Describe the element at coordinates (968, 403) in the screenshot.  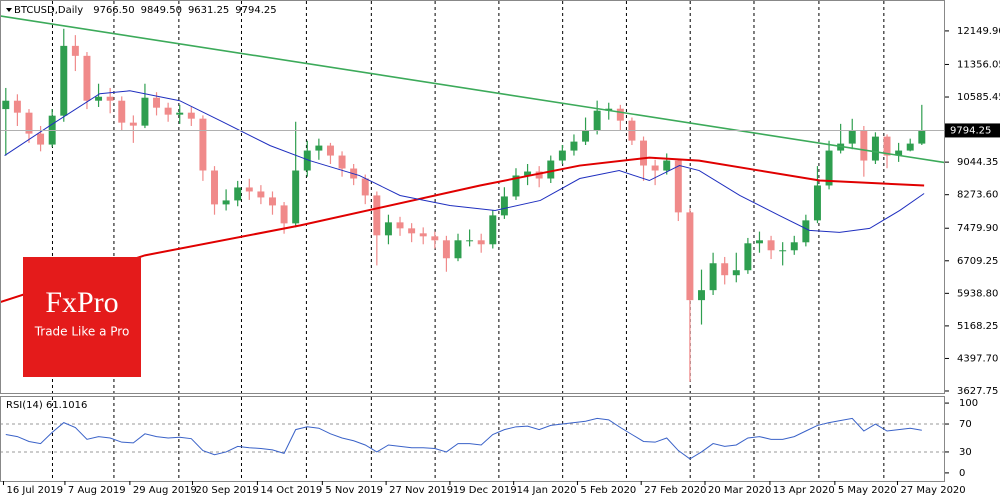
I see `y-tick-label: 100` at that location.